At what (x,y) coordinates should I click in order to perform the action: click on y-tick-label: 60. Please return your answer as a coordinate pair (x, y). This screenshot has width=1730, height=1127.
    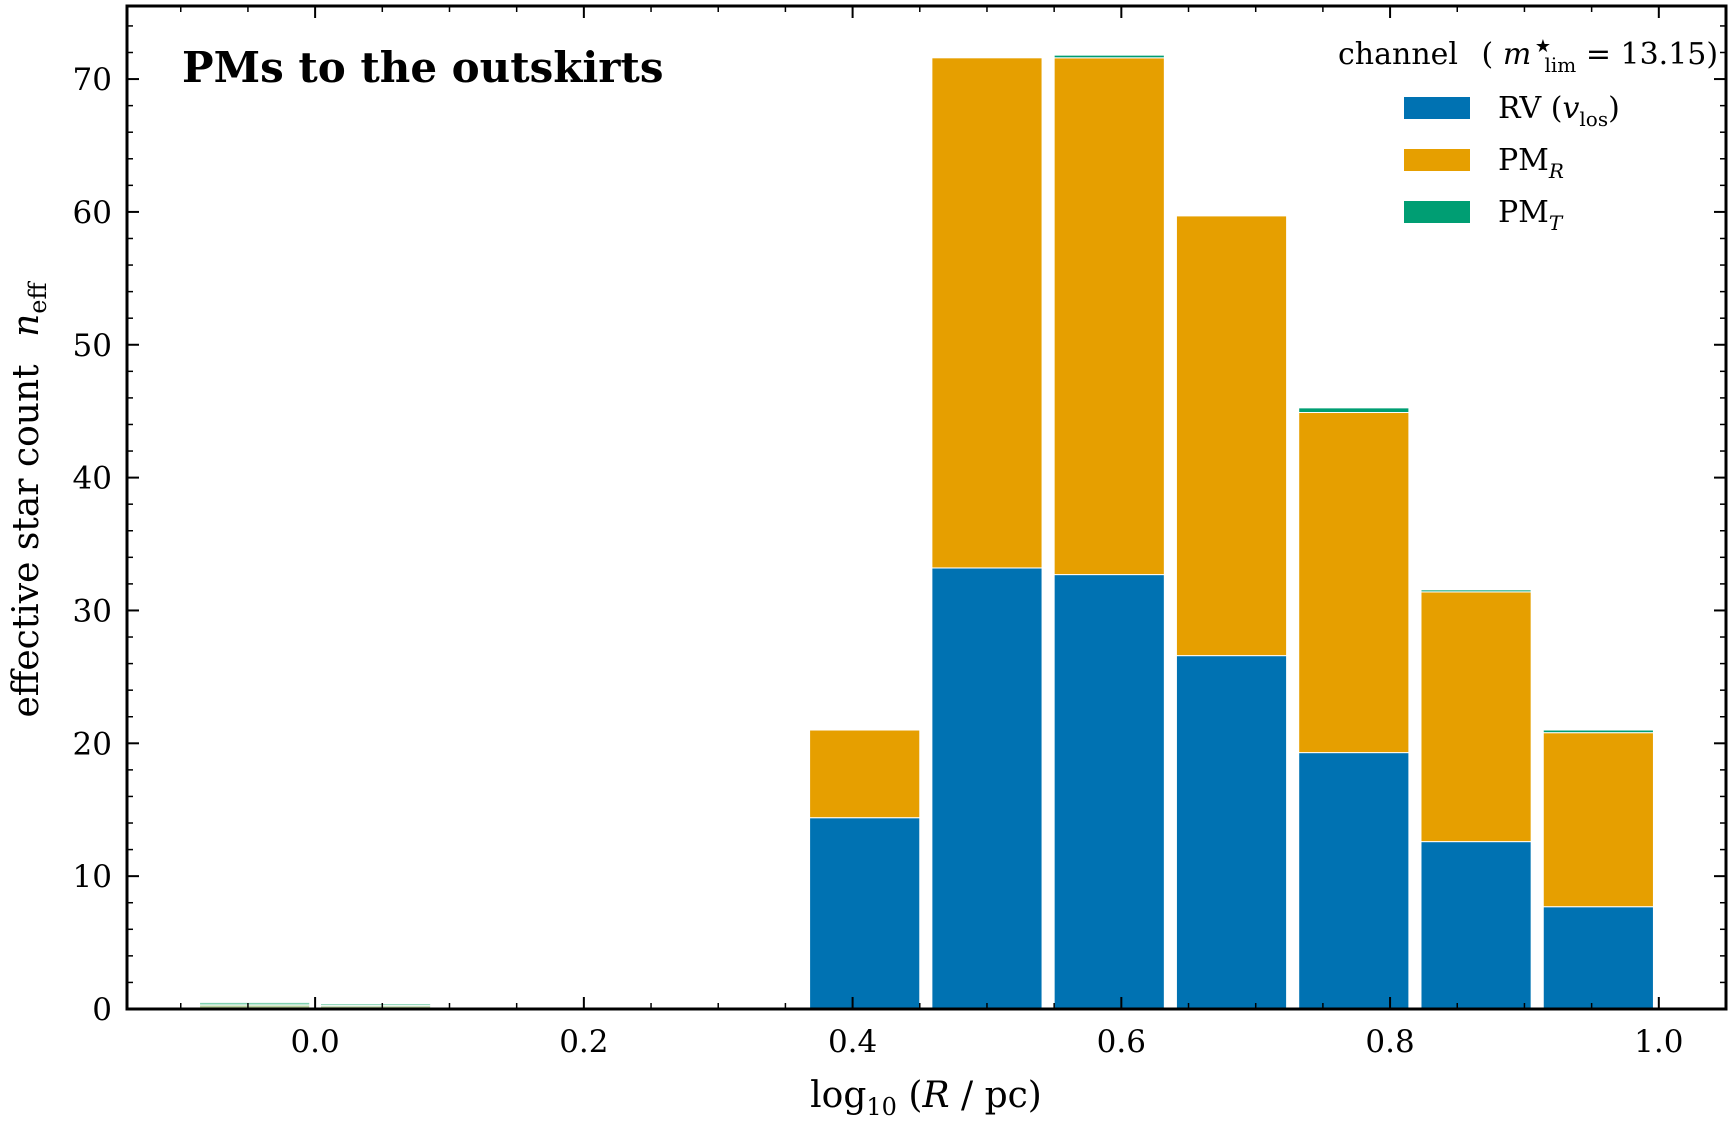
    Looking at the image, I should click on (92, 213).